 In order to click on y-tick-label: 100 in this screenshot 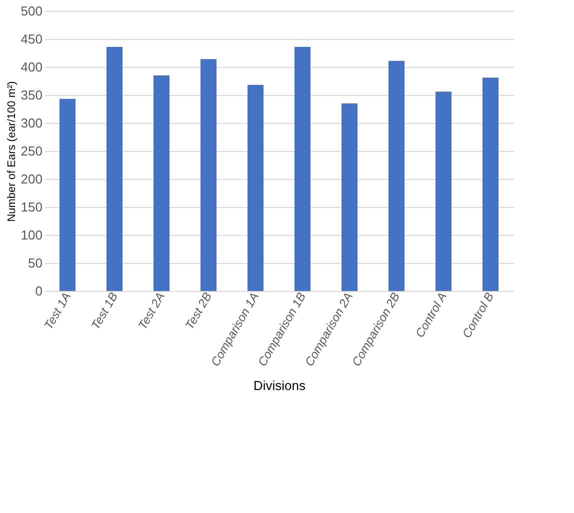, I will do `click(31, 235)`.